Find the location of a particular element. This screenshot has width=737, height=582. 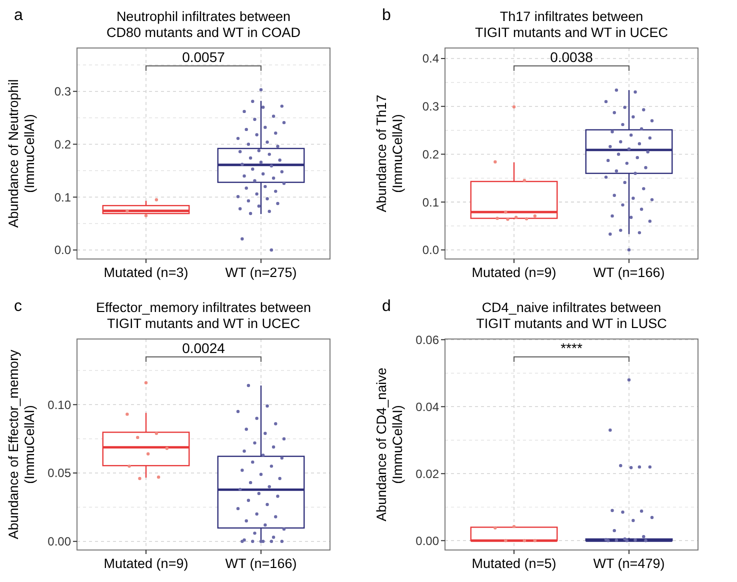

text: d is located at coordinates (386, 306).